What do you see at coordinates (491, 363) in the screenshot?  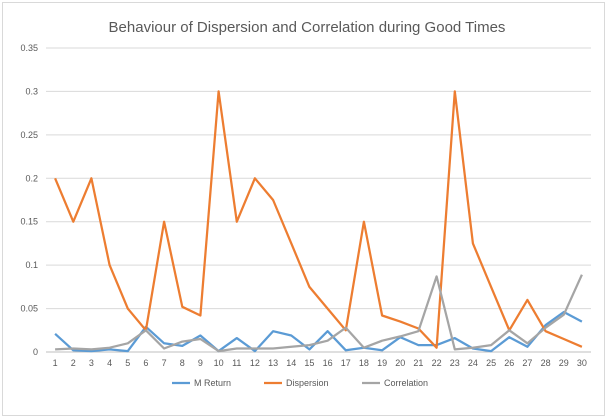 I see `x-tick-label: 25` at bounding box center [491, 363].